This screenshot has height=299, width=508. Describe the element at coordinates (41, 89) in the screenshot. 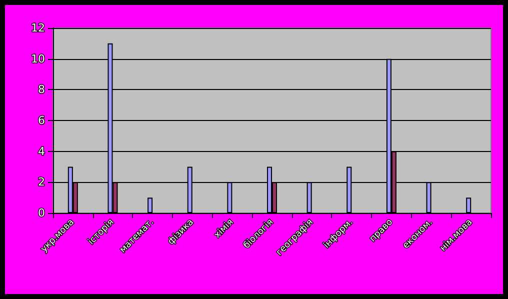

I see `y-tick-label: 8` at that location.